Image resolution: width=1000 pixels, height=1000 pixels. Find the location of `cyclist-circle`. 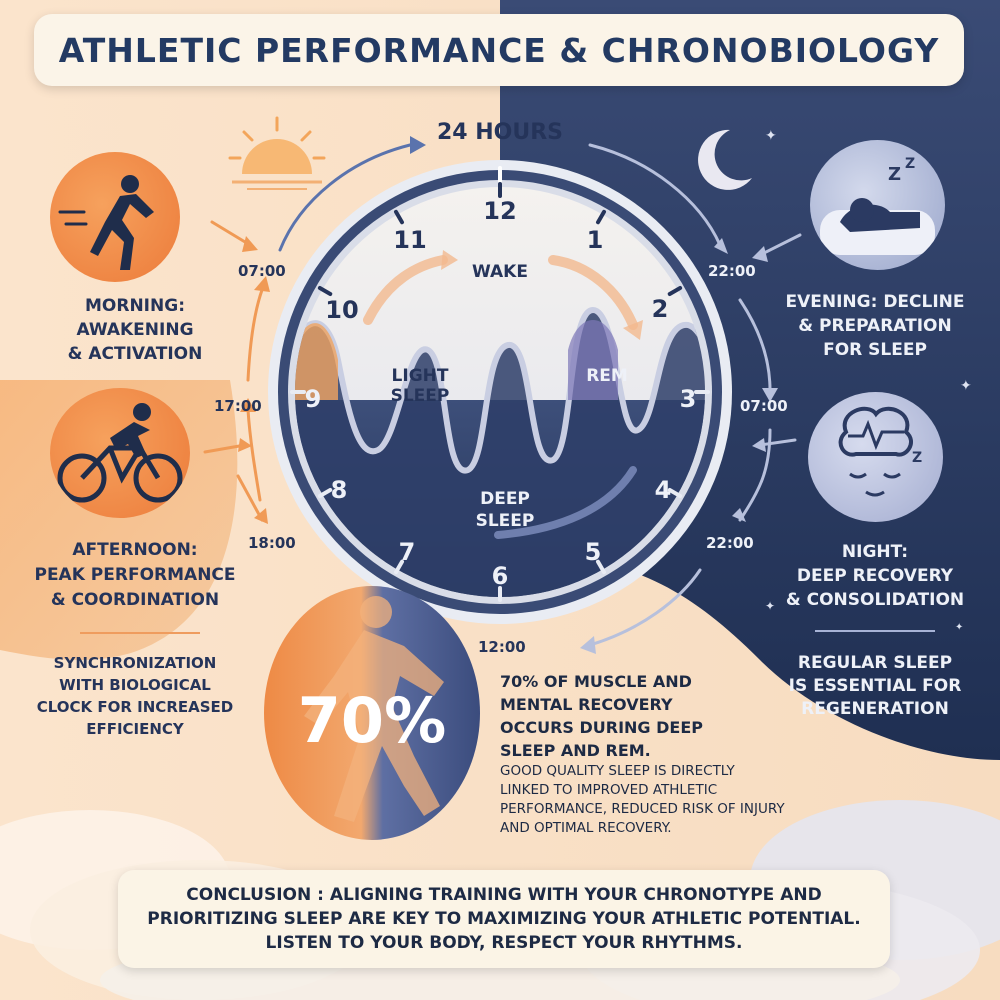

cyclist-circle is located at coordinates (120, 453).